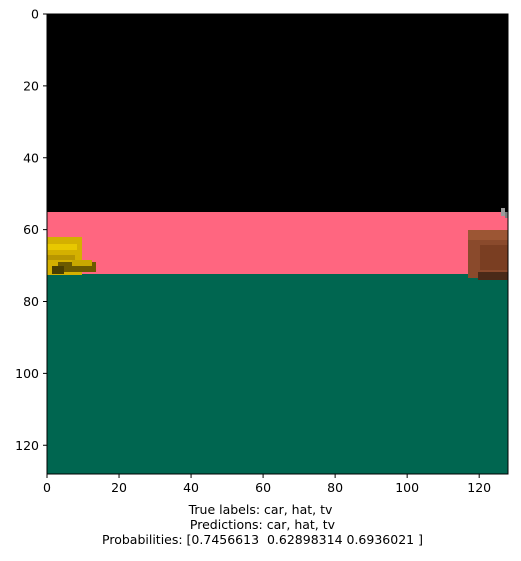  What do you see at coordinates (119, 487) in the screenshot?
I see `x-tick-label: 20` at bounding box center [119, 487].